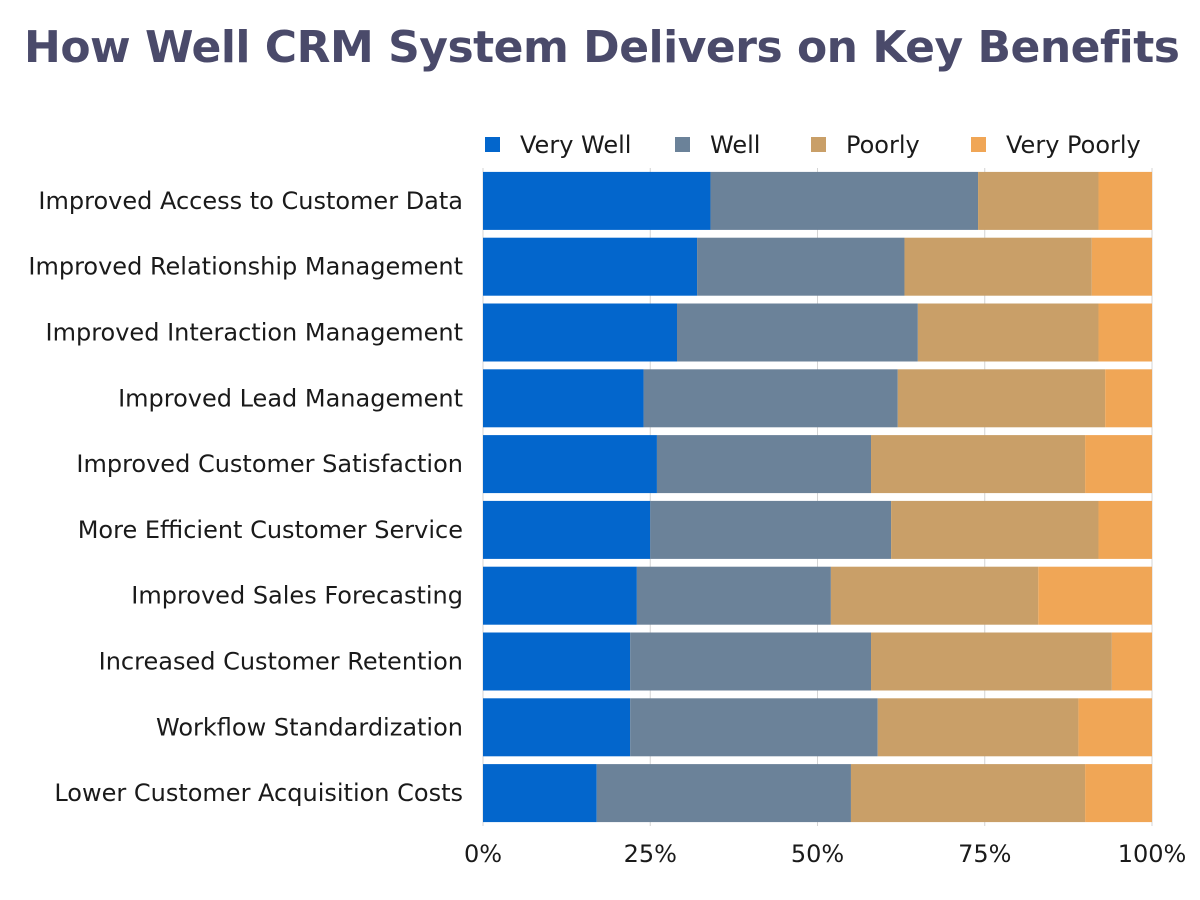 This screenshot has width=1200, height=900. Describe the element at coordinates (817, 854) in the screenshot. I see `x-tick-label: 50%` at that location.